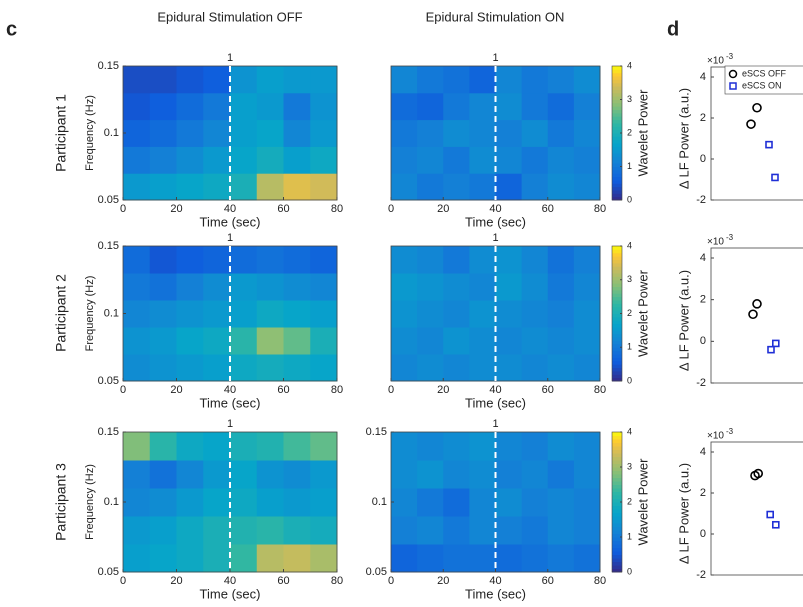 The image size is (803, 607). I want to click on y-multiplier: ×10, so click(715, 242).